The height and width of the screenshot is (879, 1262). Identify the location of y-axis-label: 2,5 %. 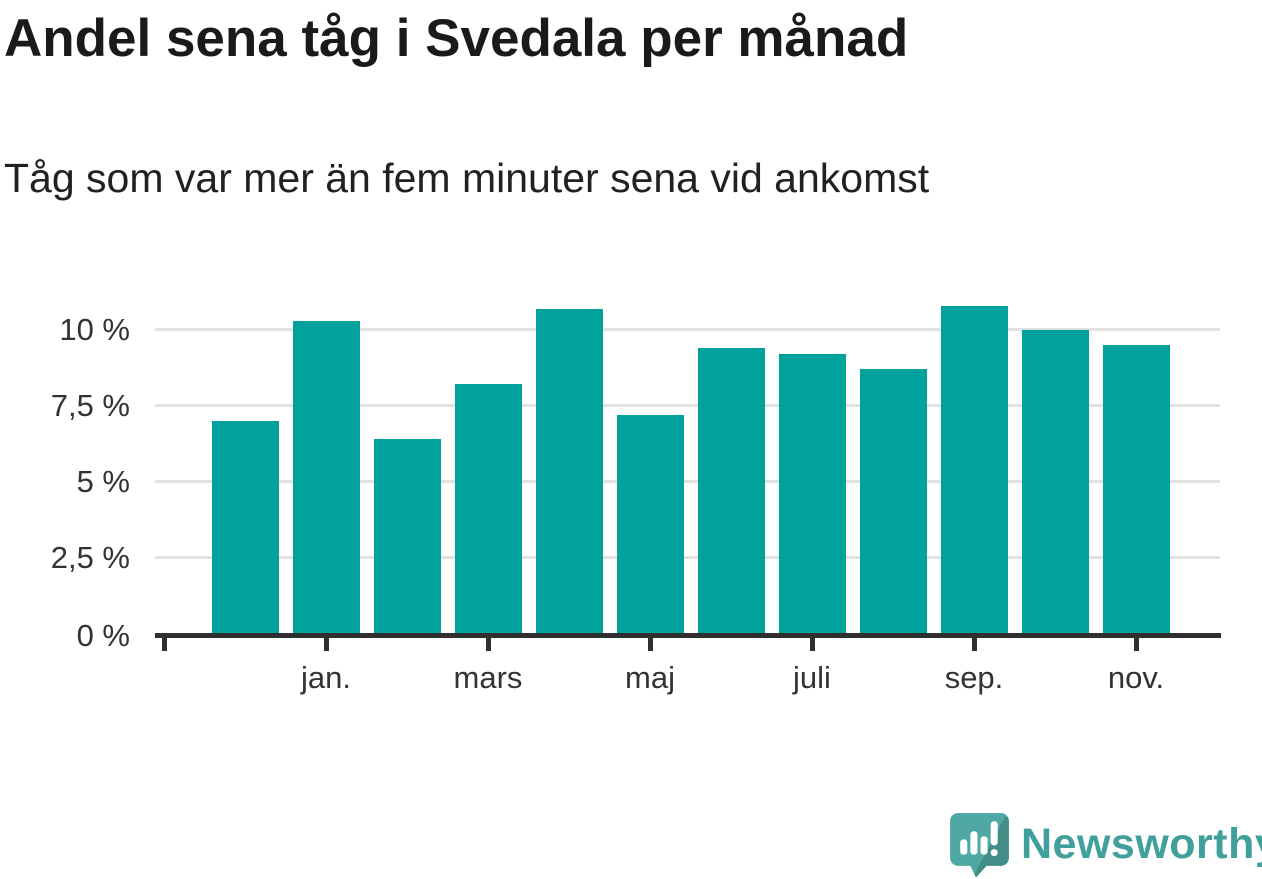
(90, 557).